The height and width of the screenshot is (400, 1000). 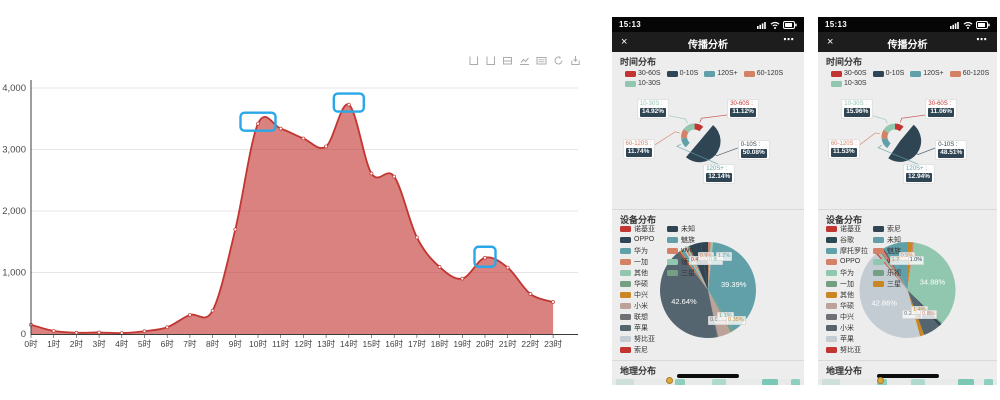 I want to click on data-point-marker, so click(x=167, y=327).